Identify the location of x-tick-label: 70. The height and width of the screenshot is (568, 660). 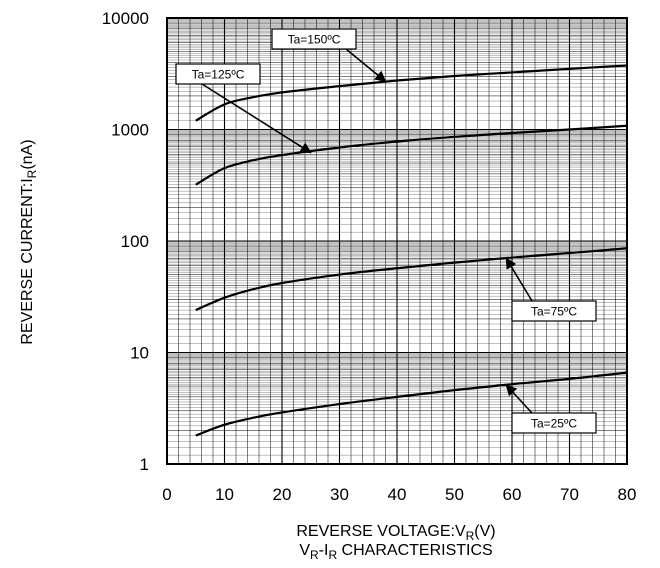
(569, 494).